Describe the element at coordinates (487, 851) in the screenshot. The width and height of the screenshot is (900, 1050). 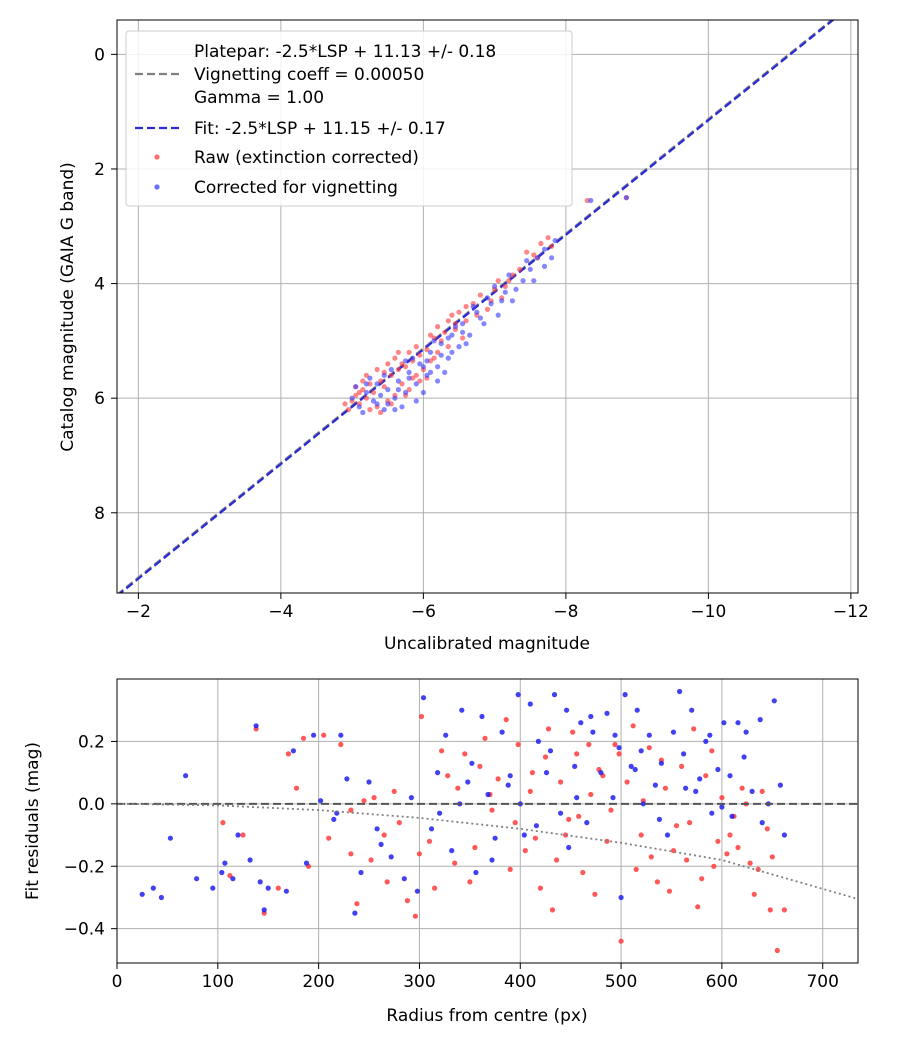
I see `bottom-lines` at that location.